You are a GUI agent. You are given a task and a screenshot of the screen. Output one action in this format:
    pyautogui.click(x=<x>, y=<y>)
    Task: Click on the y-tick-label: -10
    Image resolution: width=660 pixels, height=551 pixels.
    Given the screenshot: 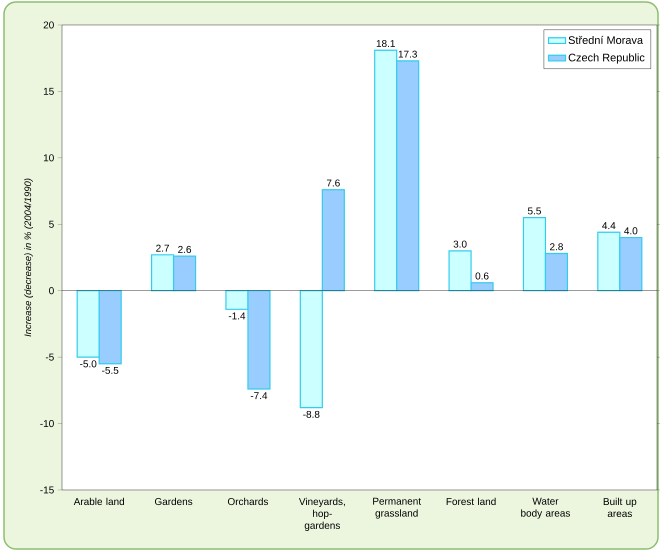 What is the action you would take?
    pyautogui.click(x=47, y=424)
    